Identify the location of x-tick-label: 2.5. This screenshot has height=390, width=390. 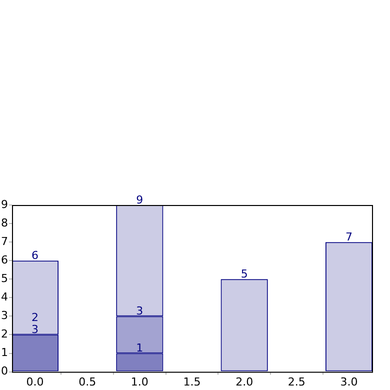
(297, 381).